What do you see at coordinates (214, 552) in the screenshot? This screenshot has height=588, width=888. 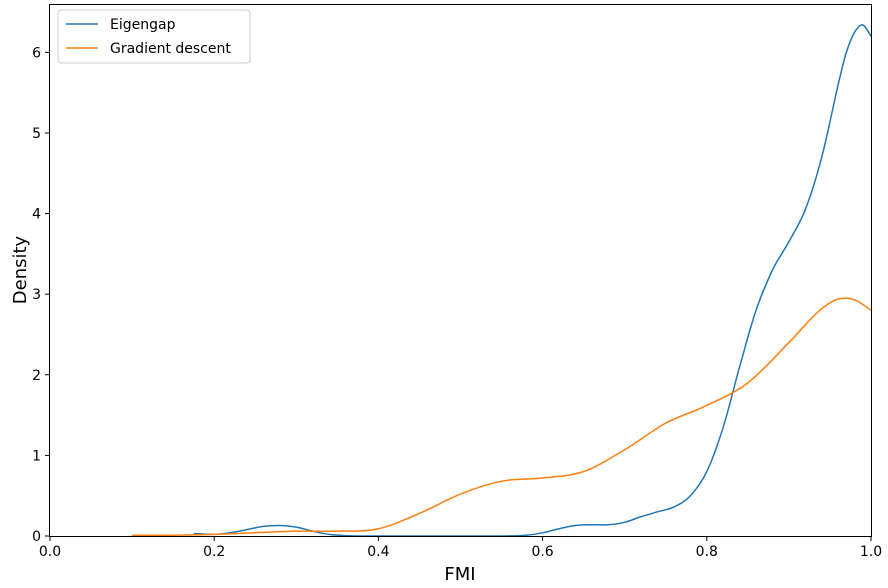 I see `x-tick-label: 0.2` at bounding box center [214, 552].